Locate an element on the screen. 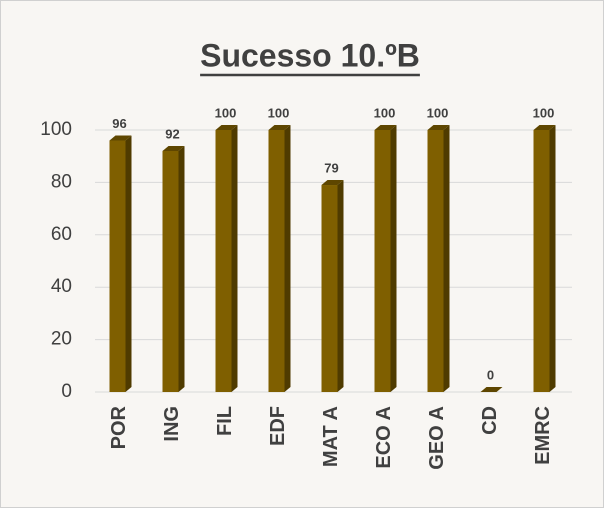 This screenshot has height=508, width=604. x-tick-label: ING is located at coordinates (172, 424).